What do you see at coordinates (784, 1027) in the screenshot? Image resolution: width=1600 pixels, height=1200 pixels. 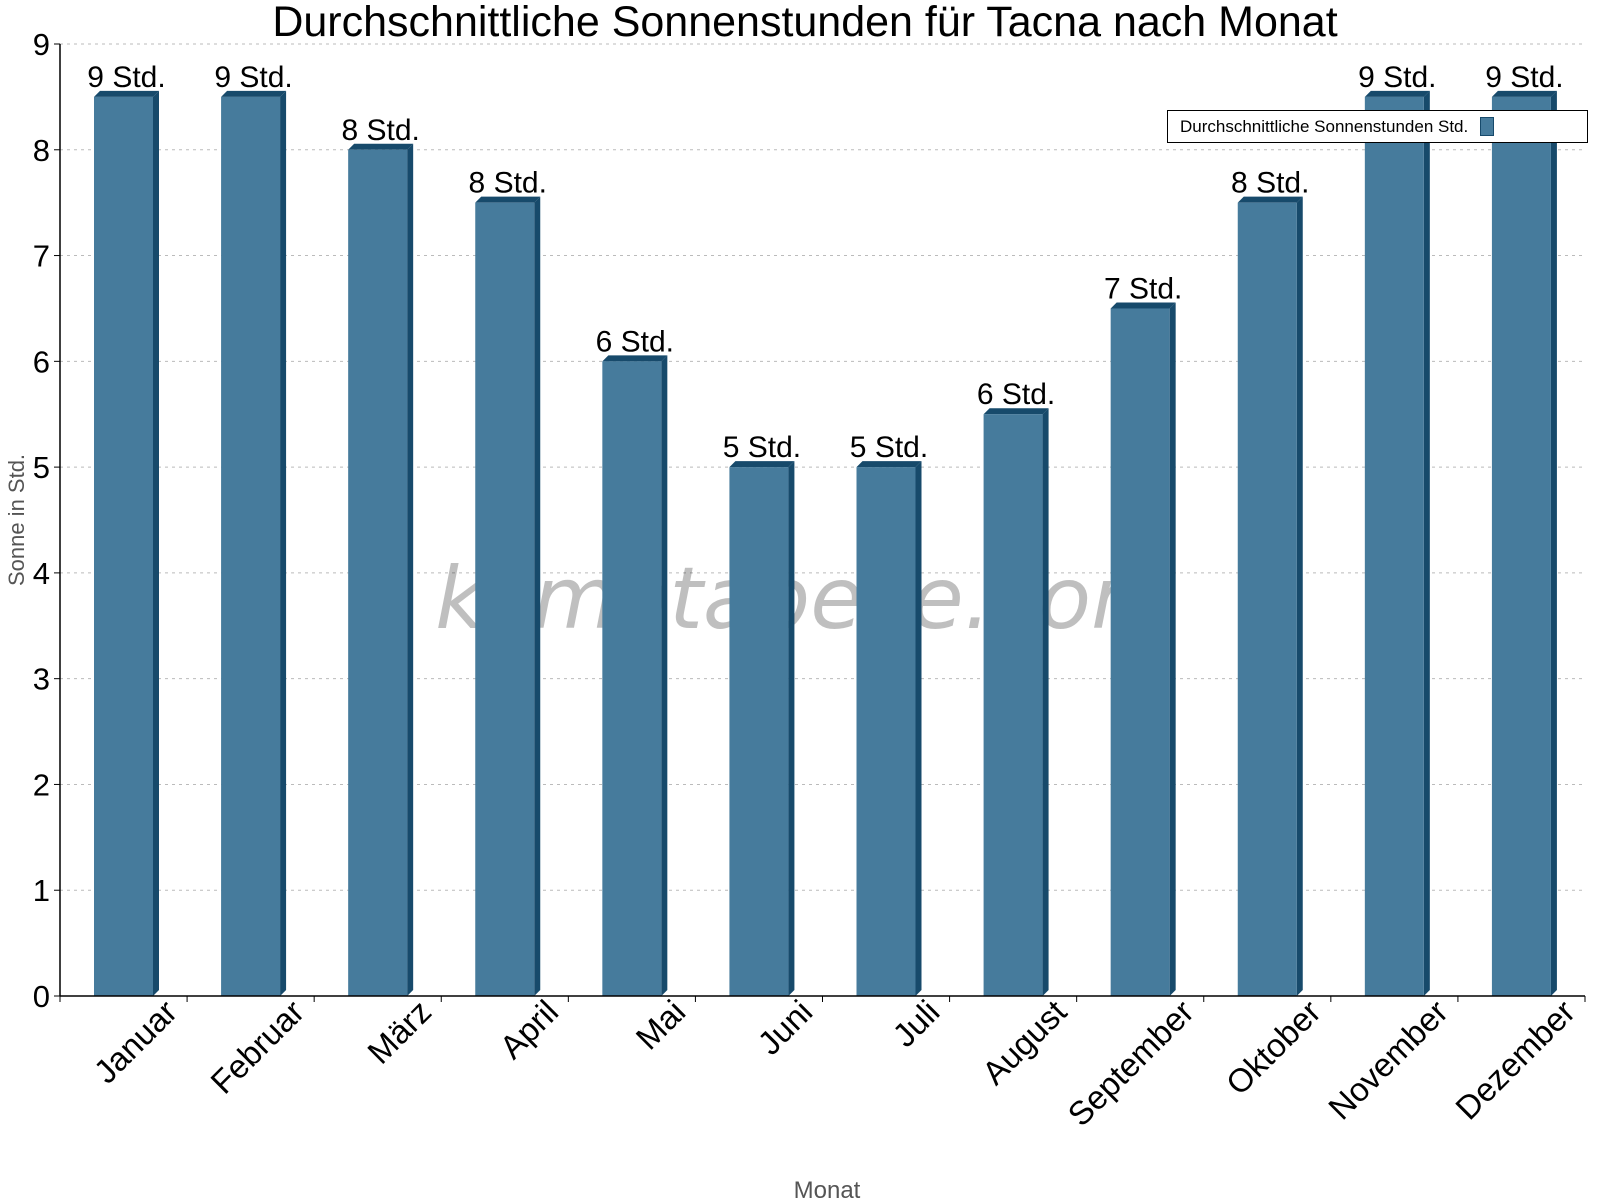 I see `x-tick-label: Juni` at bounding box center [784, 1027].